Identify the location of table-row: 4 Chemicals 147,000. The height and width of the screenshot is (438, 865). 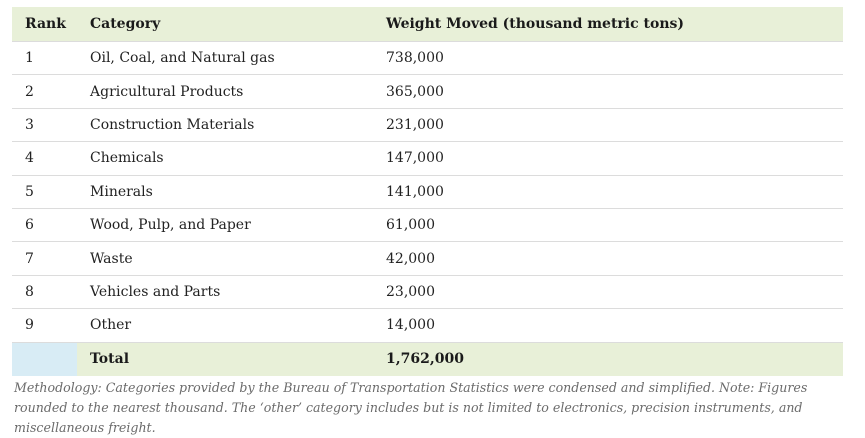
(427, 158).